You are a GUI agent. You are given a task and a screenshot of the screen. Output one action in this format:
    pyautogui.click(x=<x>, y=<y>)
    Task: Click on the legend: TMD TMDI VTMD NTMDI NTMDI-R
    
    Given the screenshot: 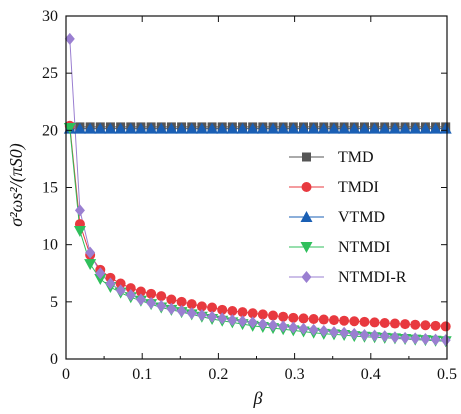 What is the action you would take?
    pyautogui.click(x=348, y=217)
    